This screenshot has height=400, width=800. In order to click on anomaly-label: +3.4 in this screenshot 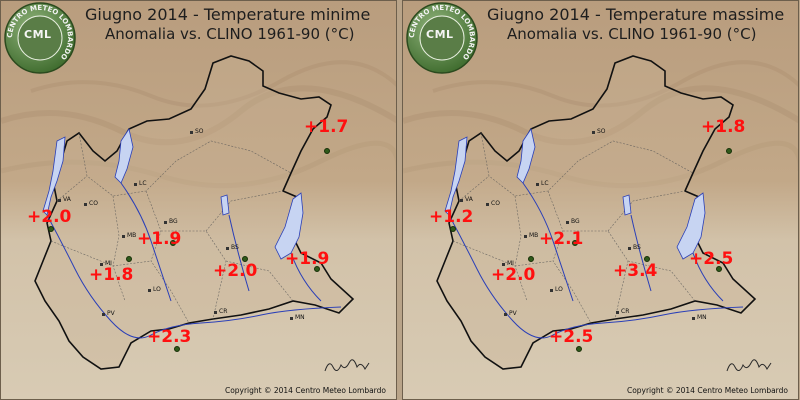, I will do `click(635, 271)`.